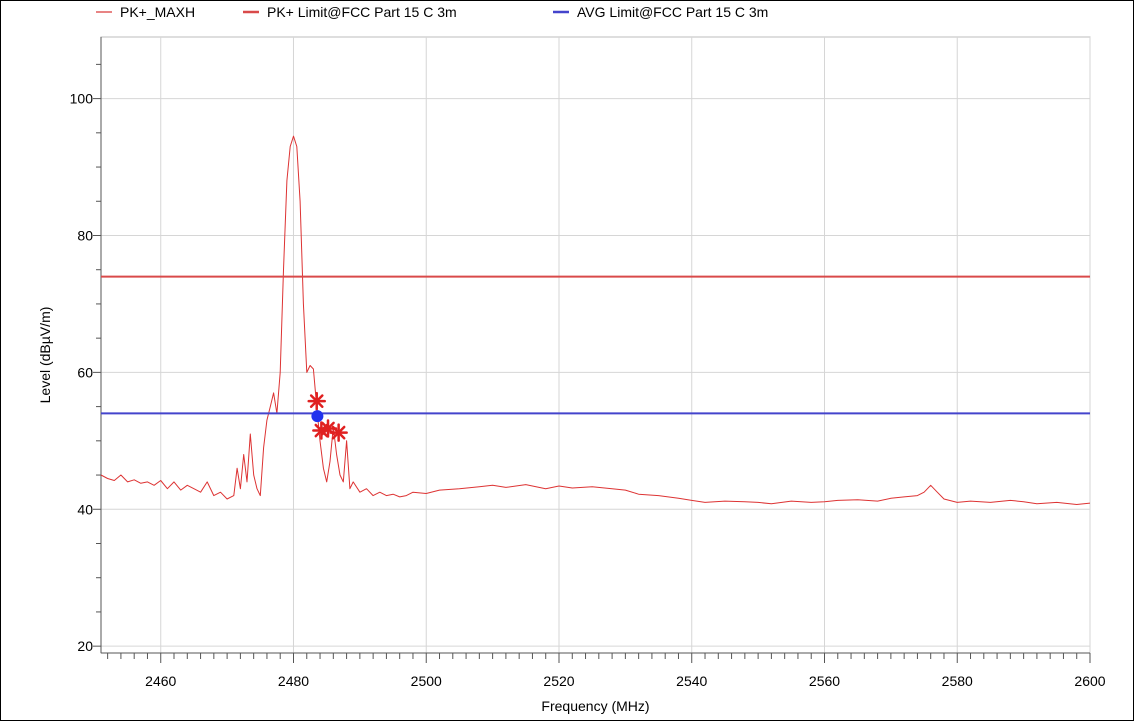  What do you see at coordinates (595, 706) in the screenshot?
I see `x-axis-label: Frequency (MHz)` at bounding box center [595, 706].